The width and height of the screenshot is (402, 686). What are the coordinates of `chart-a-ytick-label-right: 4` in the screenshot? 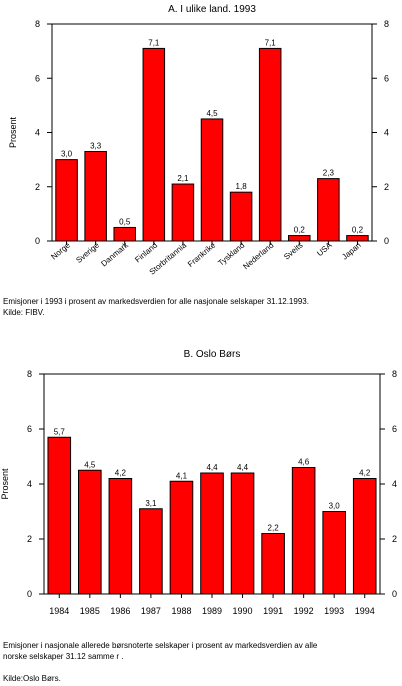 It's located at (386, 133).